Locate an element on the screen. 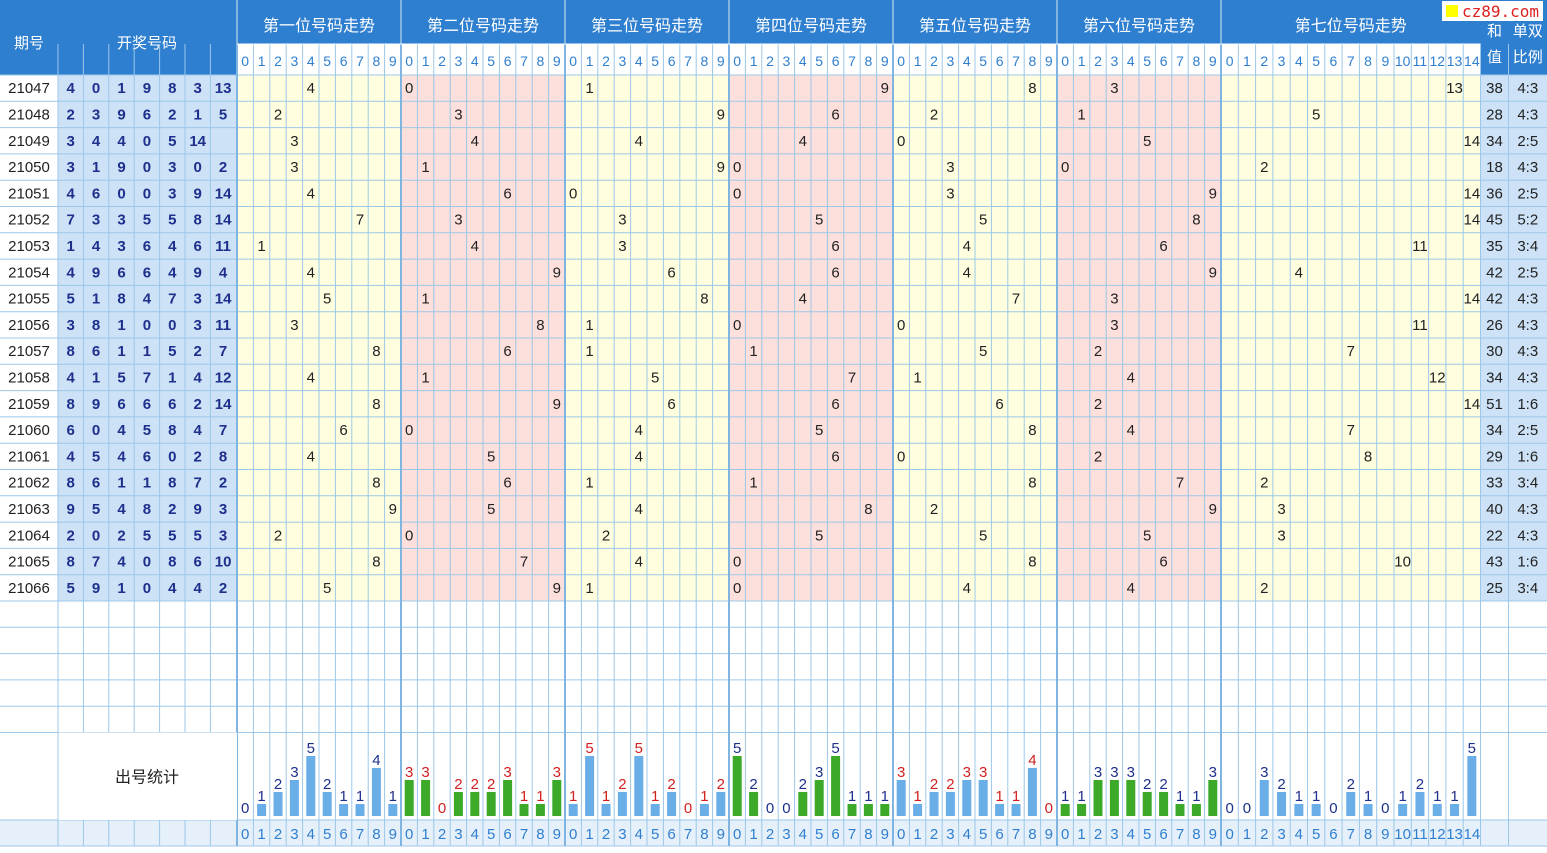 The width and height of the screenshot is (1547, 853). footer-digit: 3 is located at coordinates (950, 834).